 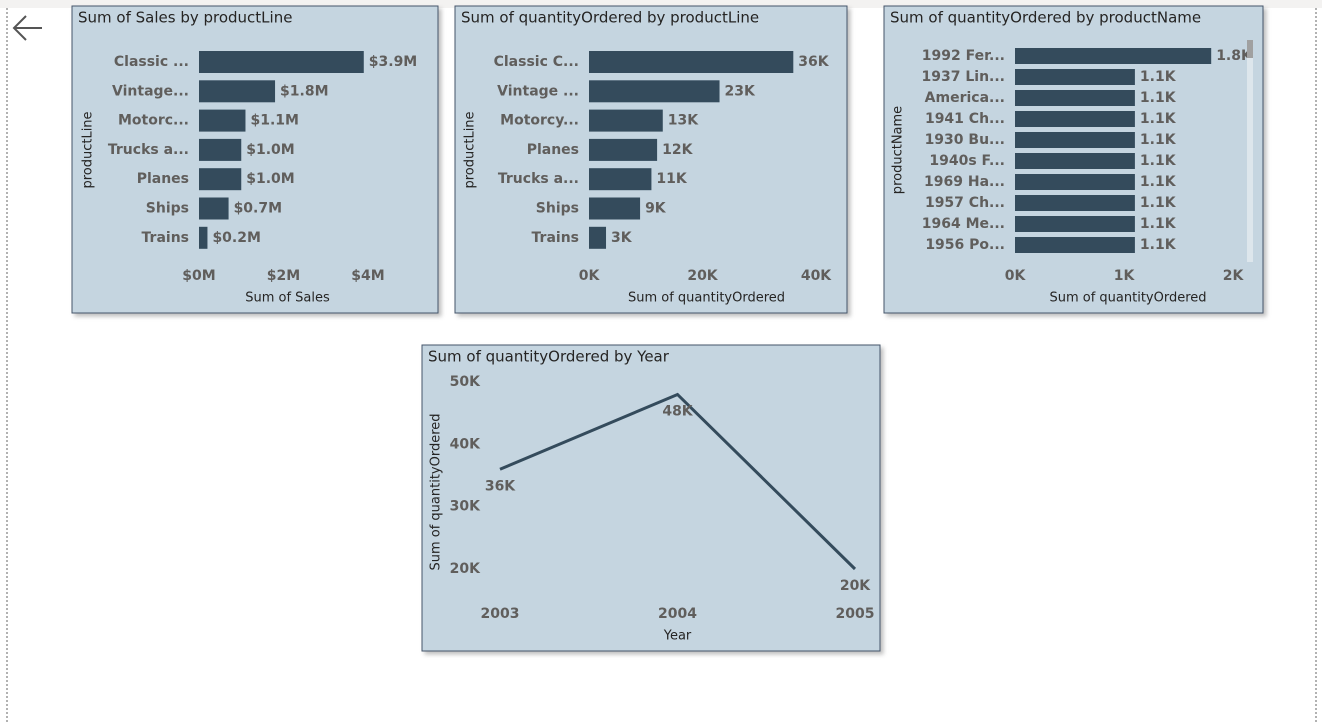 What do you see at coordinates (677, 614) in the screenshot?
I see `x-tick-label: 2004` at bounding box center [677, 614].